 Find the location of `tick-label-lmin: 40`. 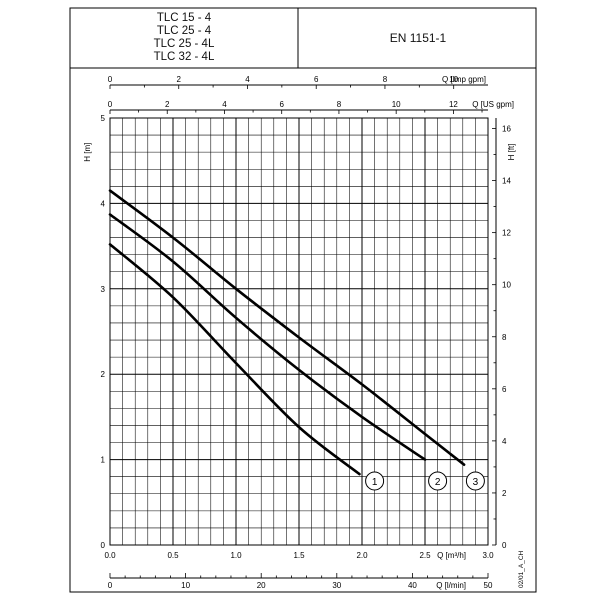

tick-label-lmin: 40 is located at coordinates (412, 585).